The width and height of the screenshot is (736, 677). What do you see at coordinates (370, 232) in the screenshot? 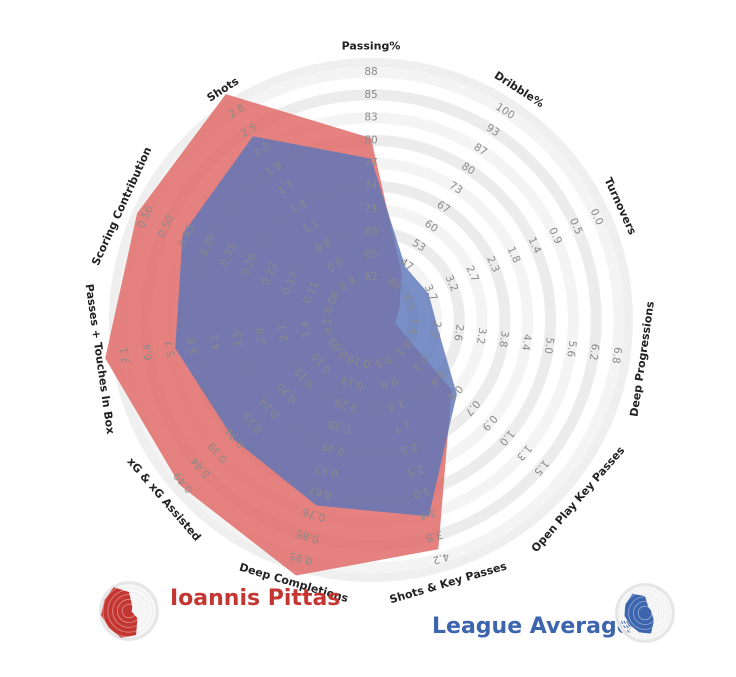
I see `tick-label: 68` at bounding box center [370, 232].